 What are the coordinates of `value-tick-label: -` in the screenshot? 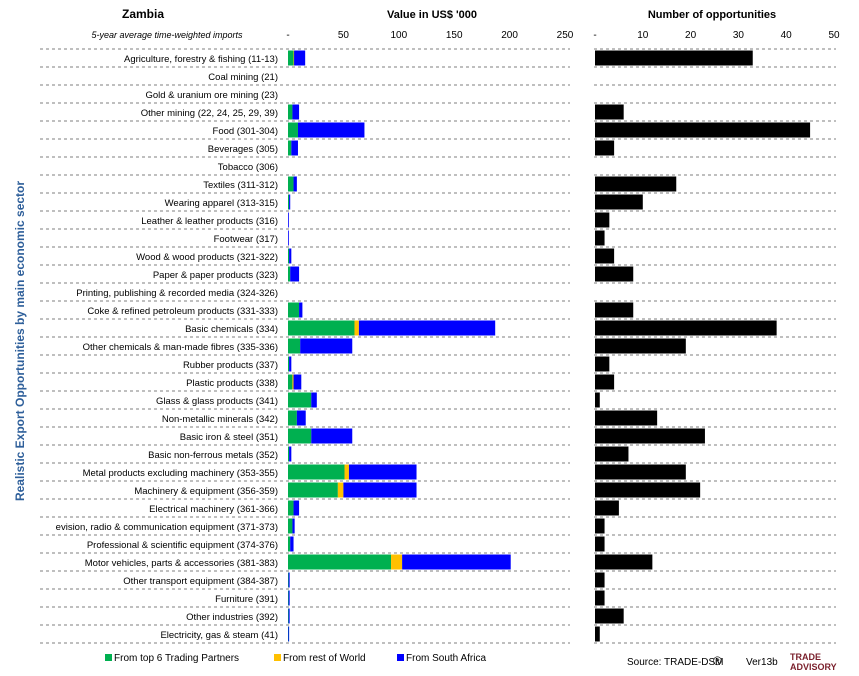 It's located at (287, 35).